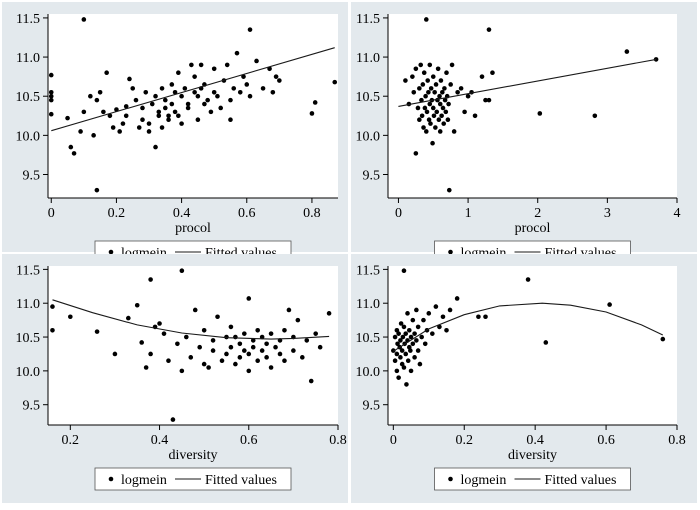  Describe the element at coordinates (249, 440) in the screenshot. I see `x-tick-label: 0.6` at that location.